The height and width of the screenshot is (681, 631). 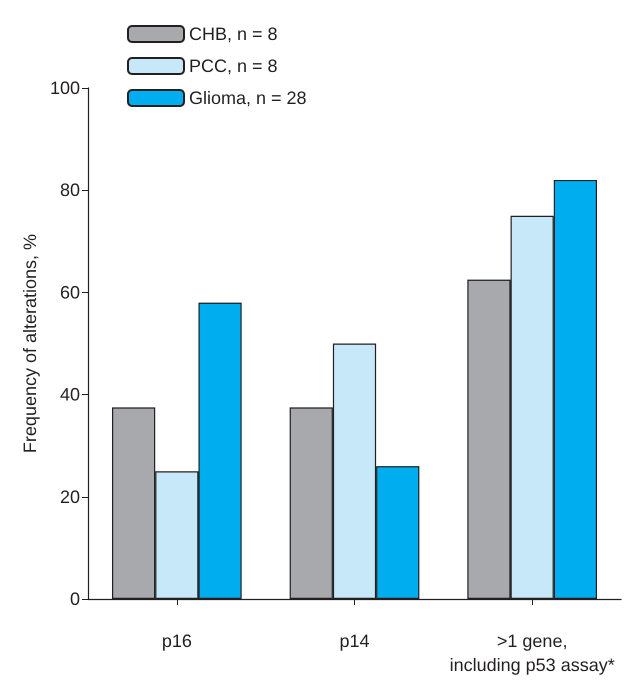 What do you see at coordinates (233, 66) in the screenshot?
I see `legend-label: PCC, n = 8` at bounding box center [233, 66].